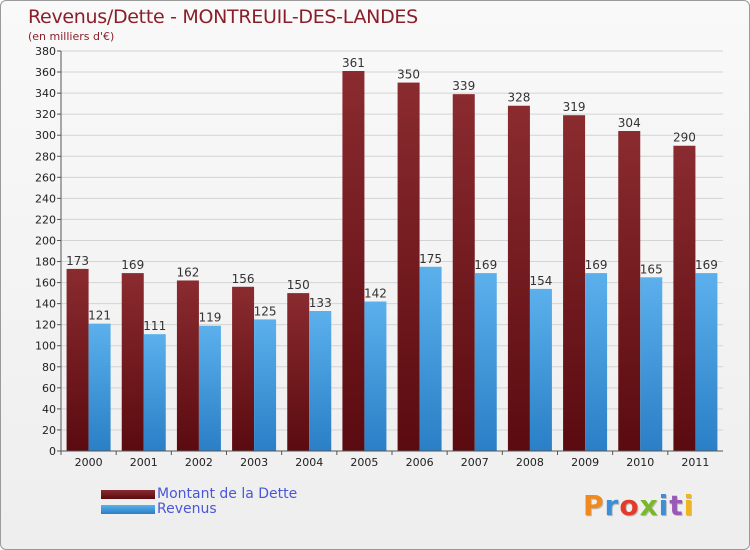 The width and height of the screenshot is (750, 550). What do you see at coordinates (353, 63) in the screenshot?
I see `value-label-dette-2005: 361` at bounding box center [353, 63].